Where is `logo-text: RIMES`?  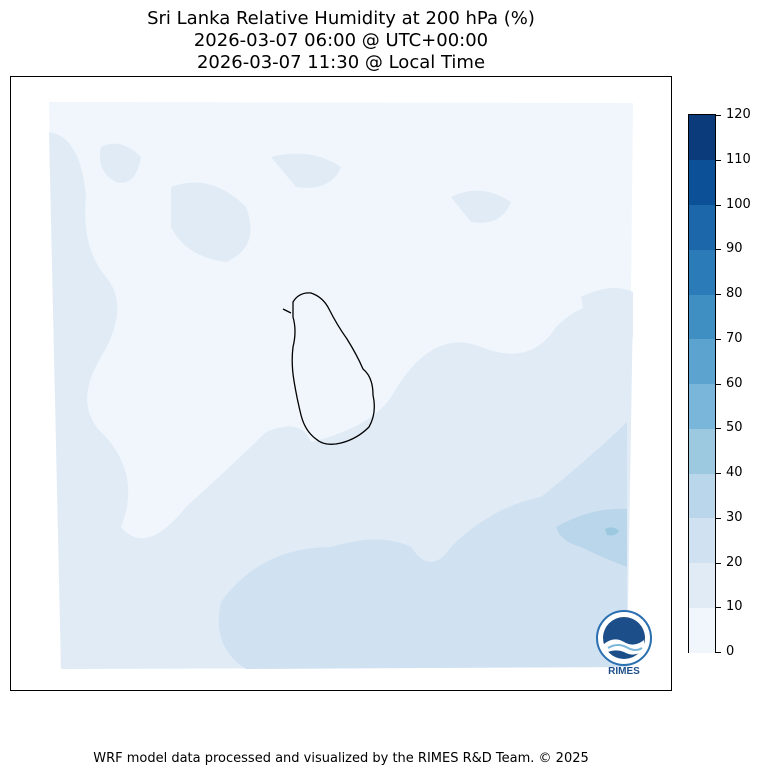
logo-text: RIMES is located at coordinates (624, 671).